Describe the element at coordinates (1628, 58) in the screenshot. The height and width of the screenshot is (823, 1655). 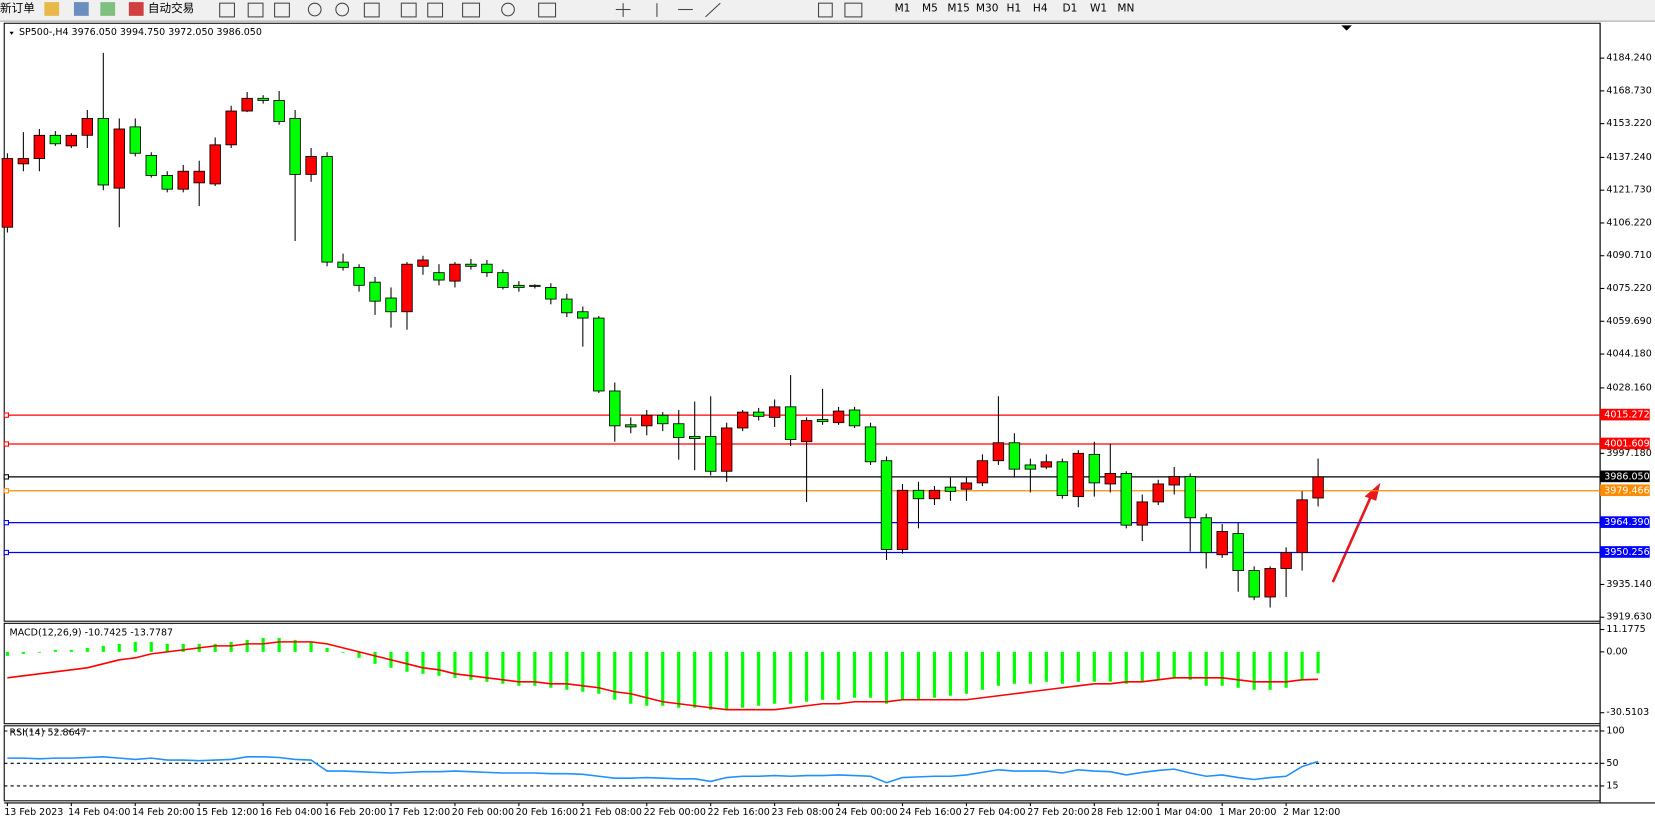
I see `y-tick-label: 4184.240` at that location.